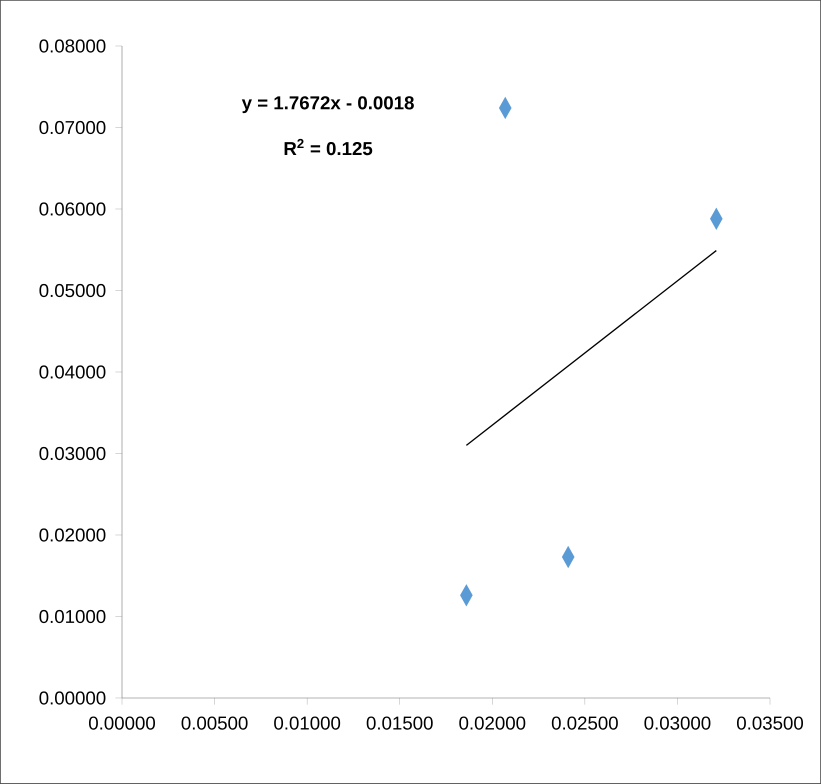  What do you see at coordinates (215, 723) in the screenshot?
I see `x-tick-label: 0.00500` at bounding box center [215, 723].